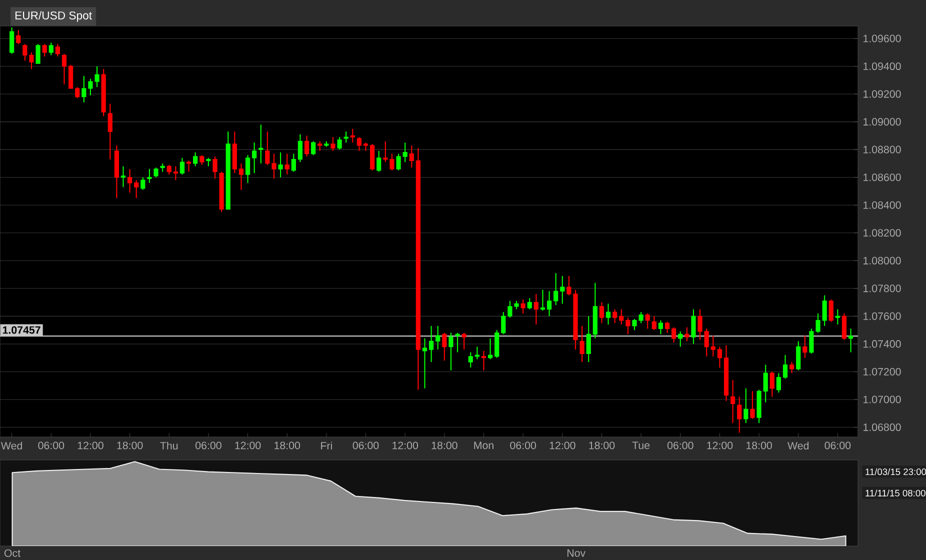  What do you see at coordinates (882, 205) in the screenshot?
I see `y-tick-label: 1.08400` at bounding box center [882, 205].